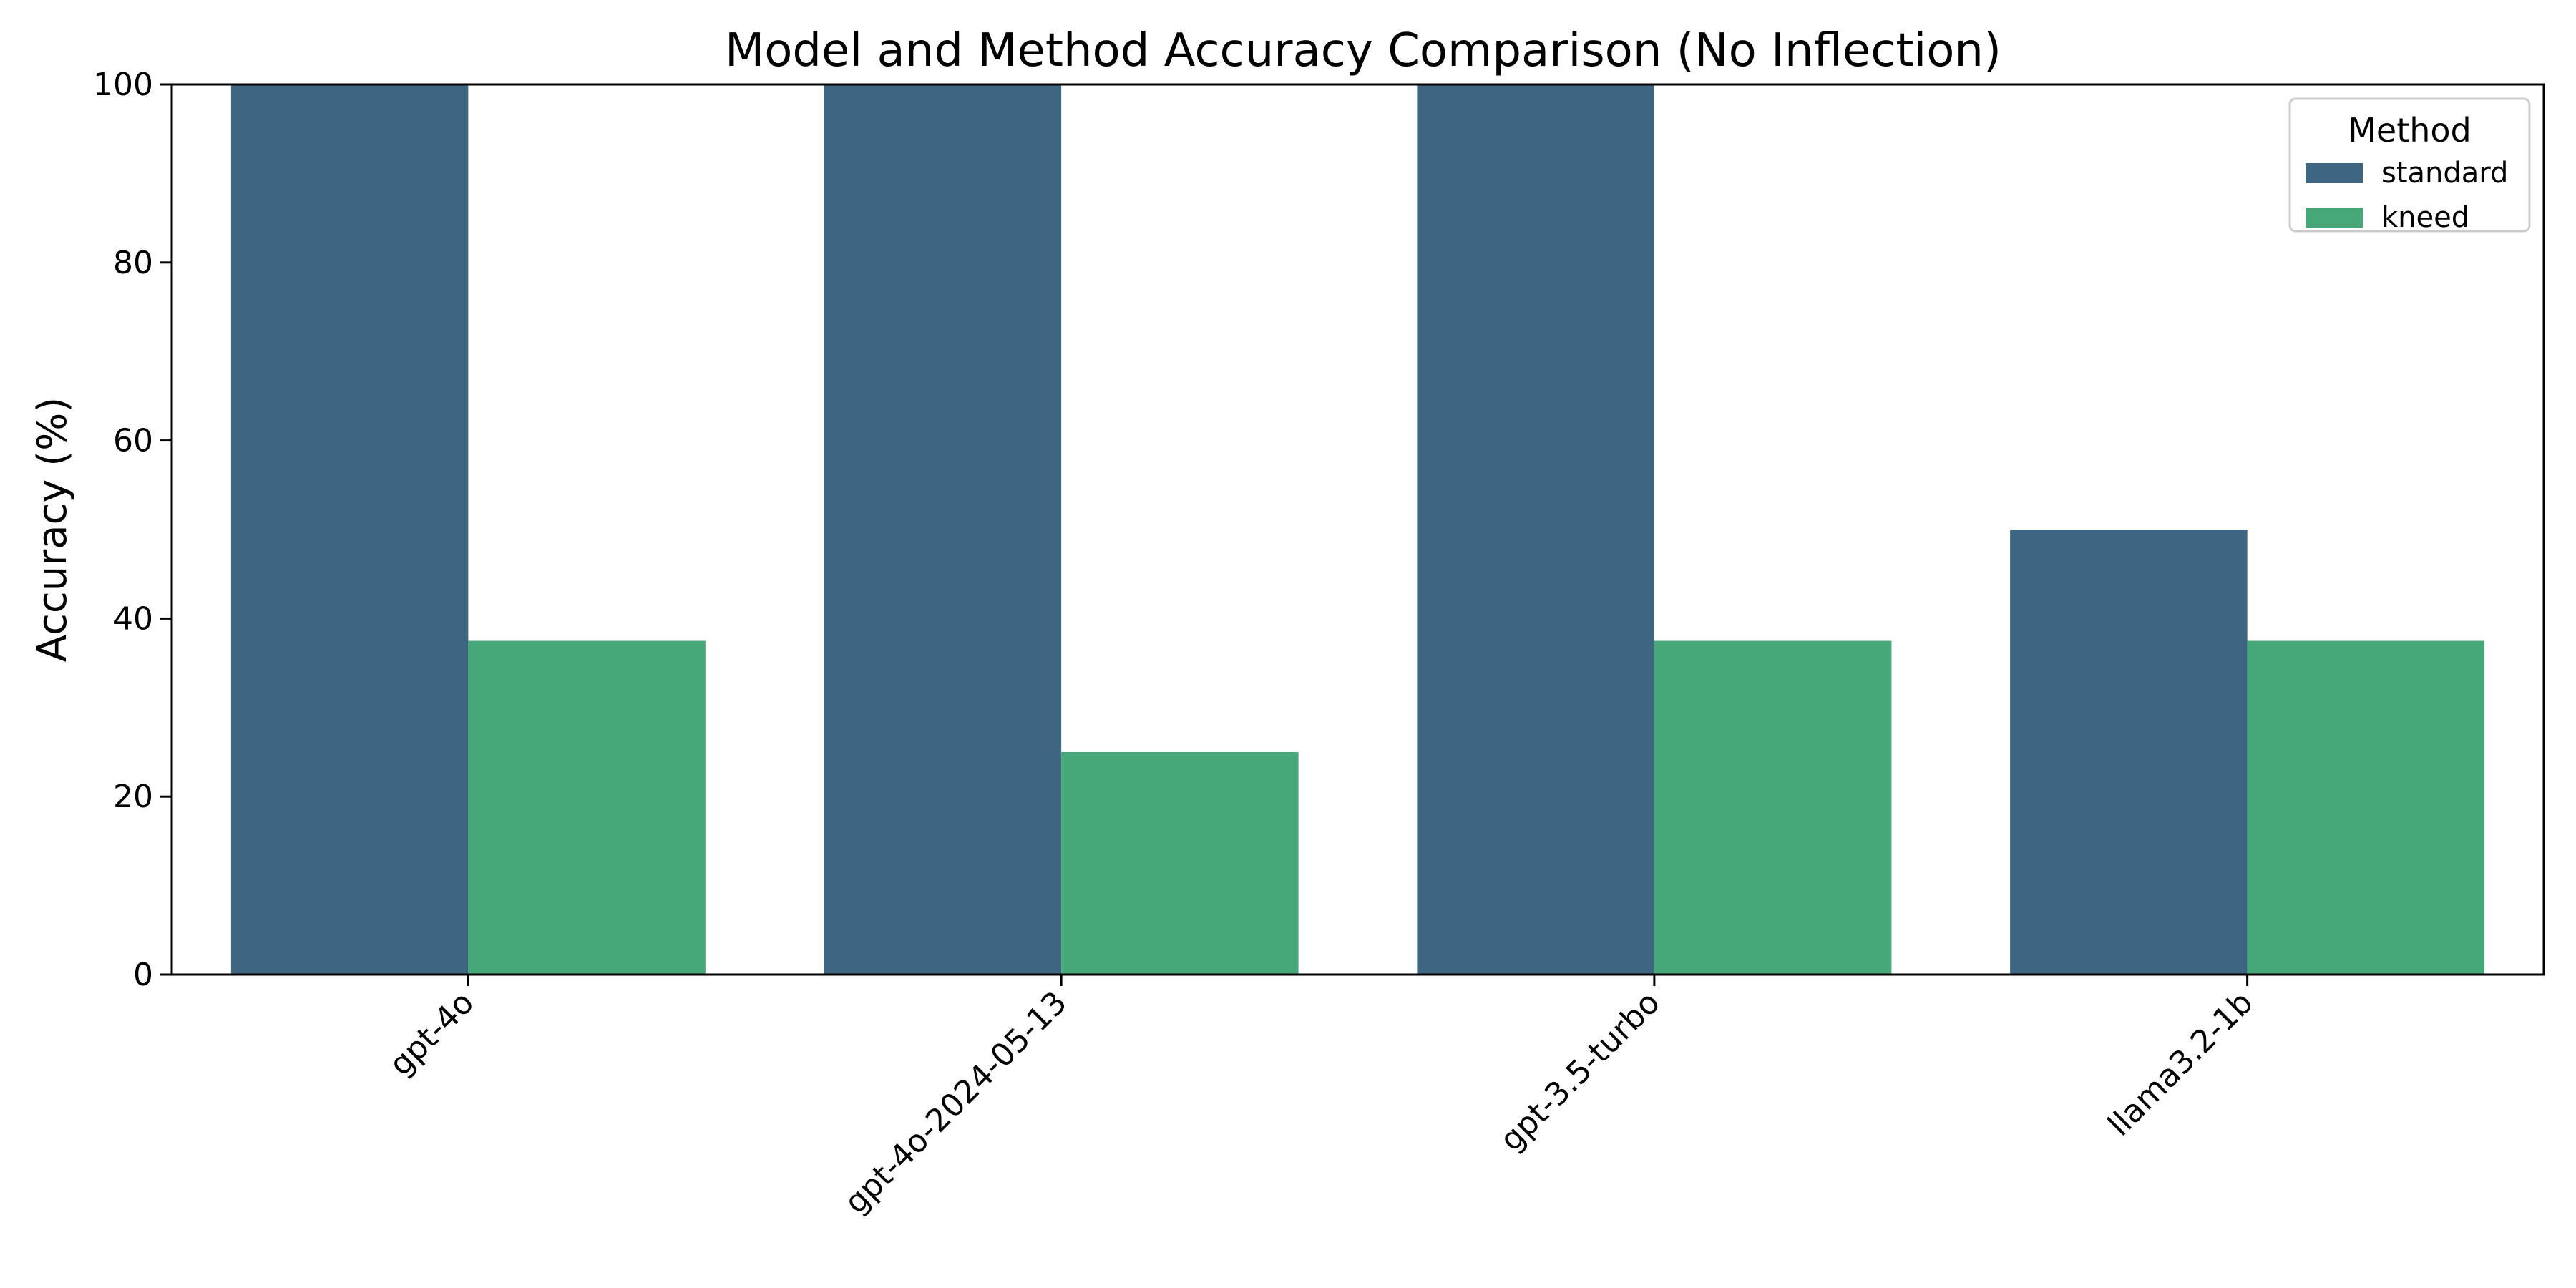 Image resolution: width=2576 pixels, height=1288 pixels. What do you see at coordinates (2444, 173) in the screenshot?
I see `legend-label-standard: standard` at bounding box center [2444, 173].